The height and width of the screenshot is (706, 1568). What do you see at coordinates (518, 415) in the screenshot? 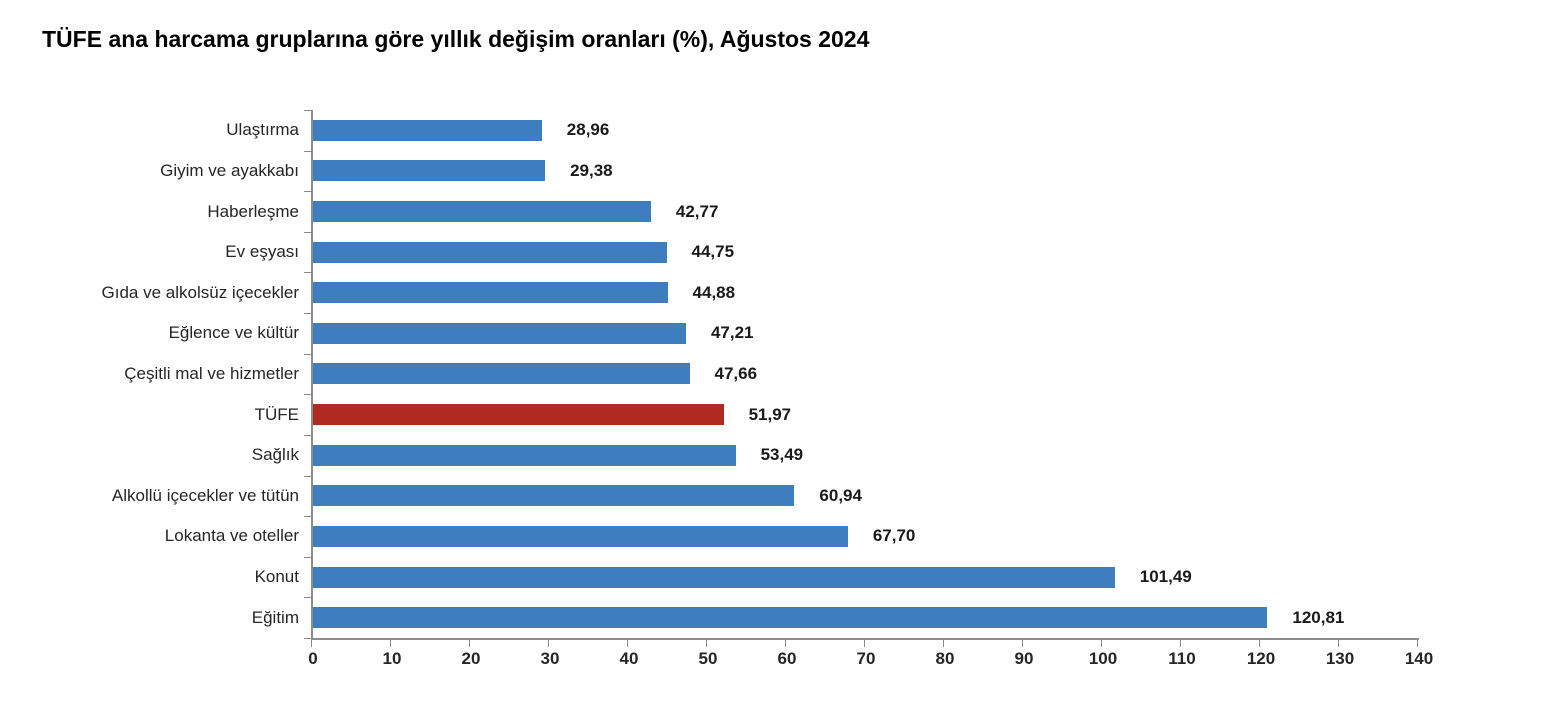
I see `bar-highlight` at bounding box center [518, 415].